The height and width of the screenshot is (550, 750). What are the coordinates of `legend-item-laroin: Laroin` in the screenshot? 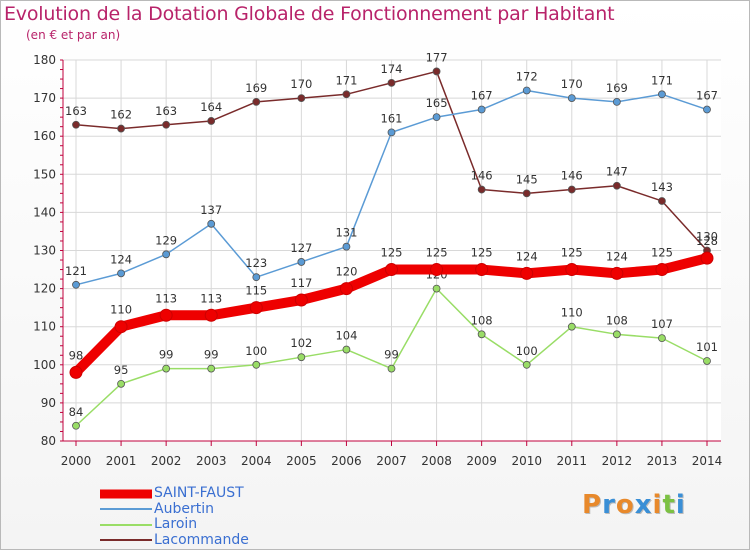 It's located at (174, 525).